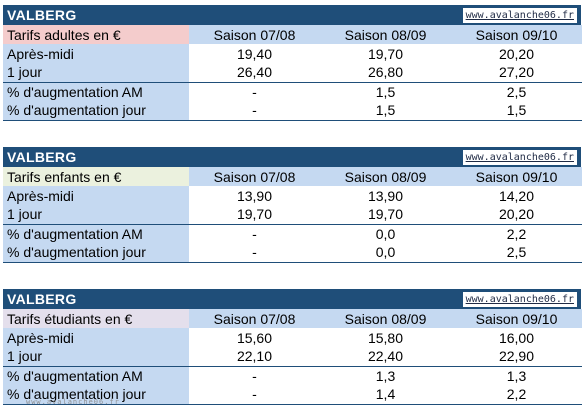 The image size is (584, 412). What do you see at coordinates (254, 356) in the screenshot?
I see `cell-value: 22,10` at bounding box center [254, 356].